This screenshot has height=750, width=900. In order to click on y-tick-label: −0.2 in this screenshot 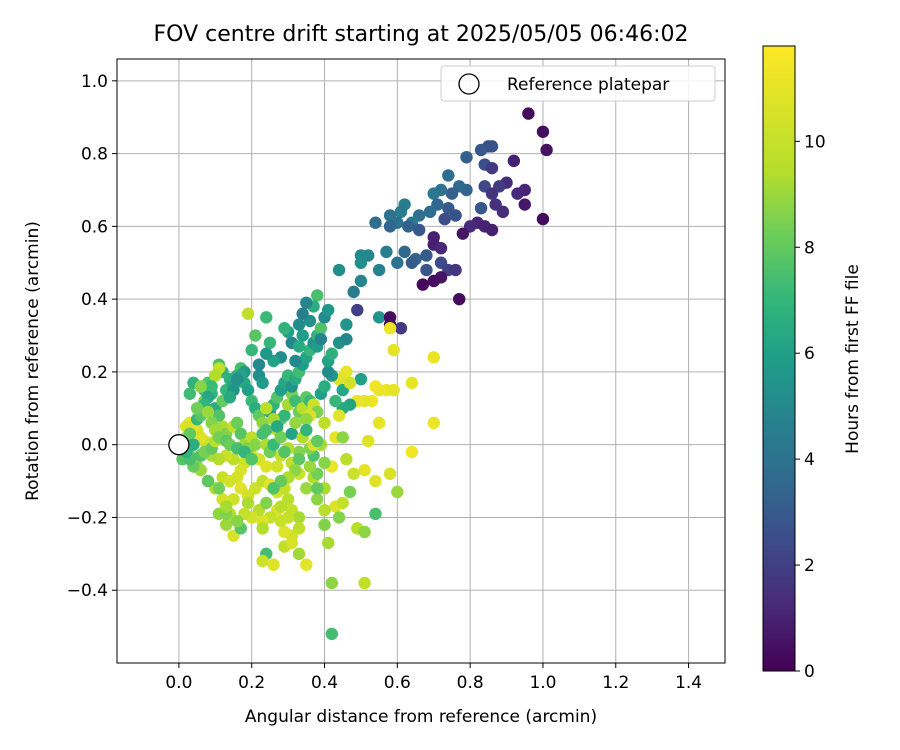, I will do `click(87, 518)`.